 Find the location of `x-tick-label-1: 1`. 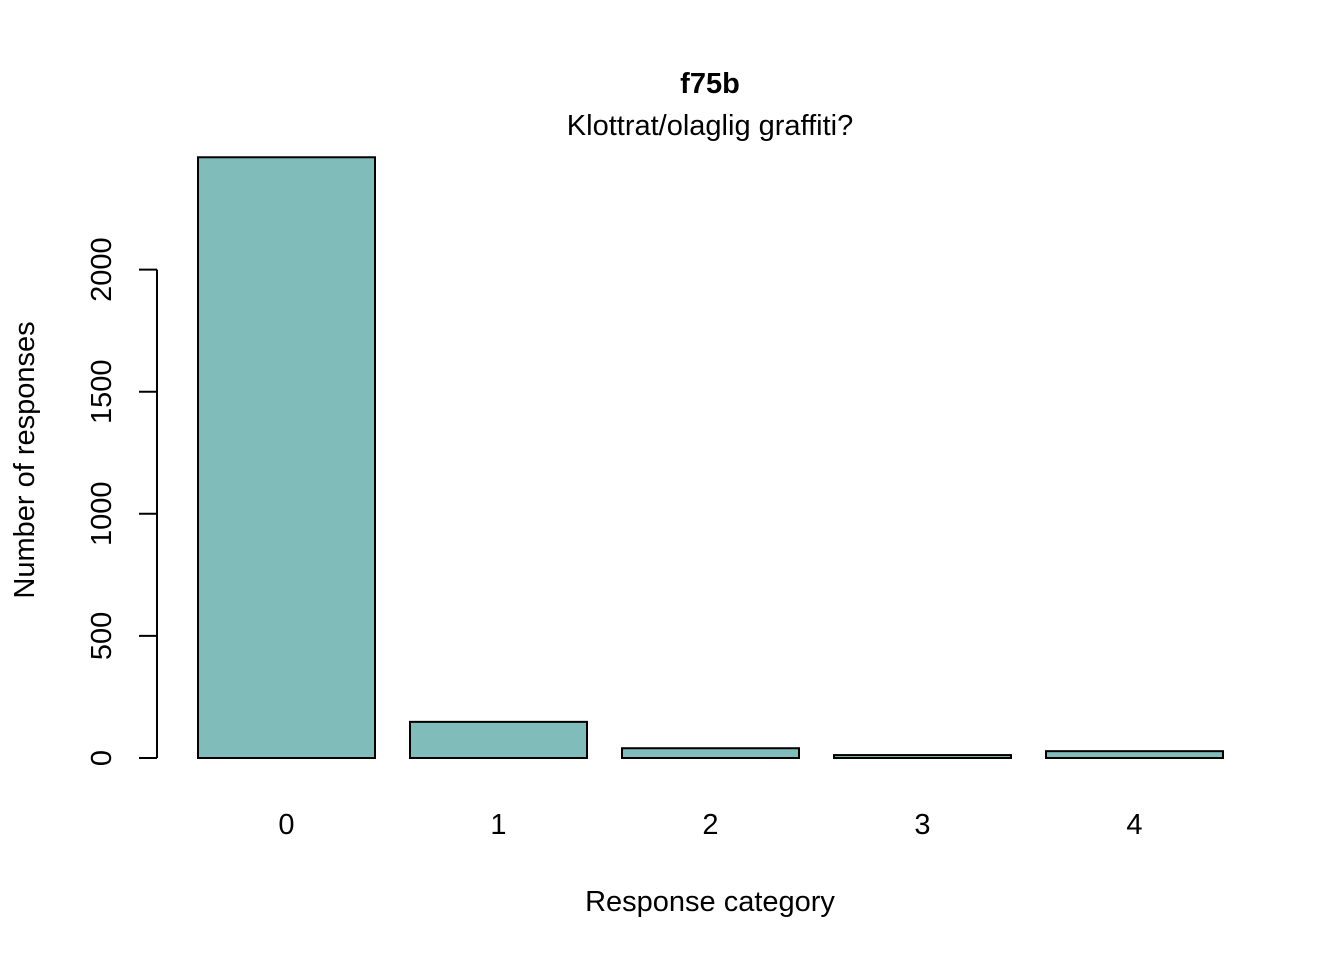

x-tick-label-1: 1 is located at coordinates (498, 825).